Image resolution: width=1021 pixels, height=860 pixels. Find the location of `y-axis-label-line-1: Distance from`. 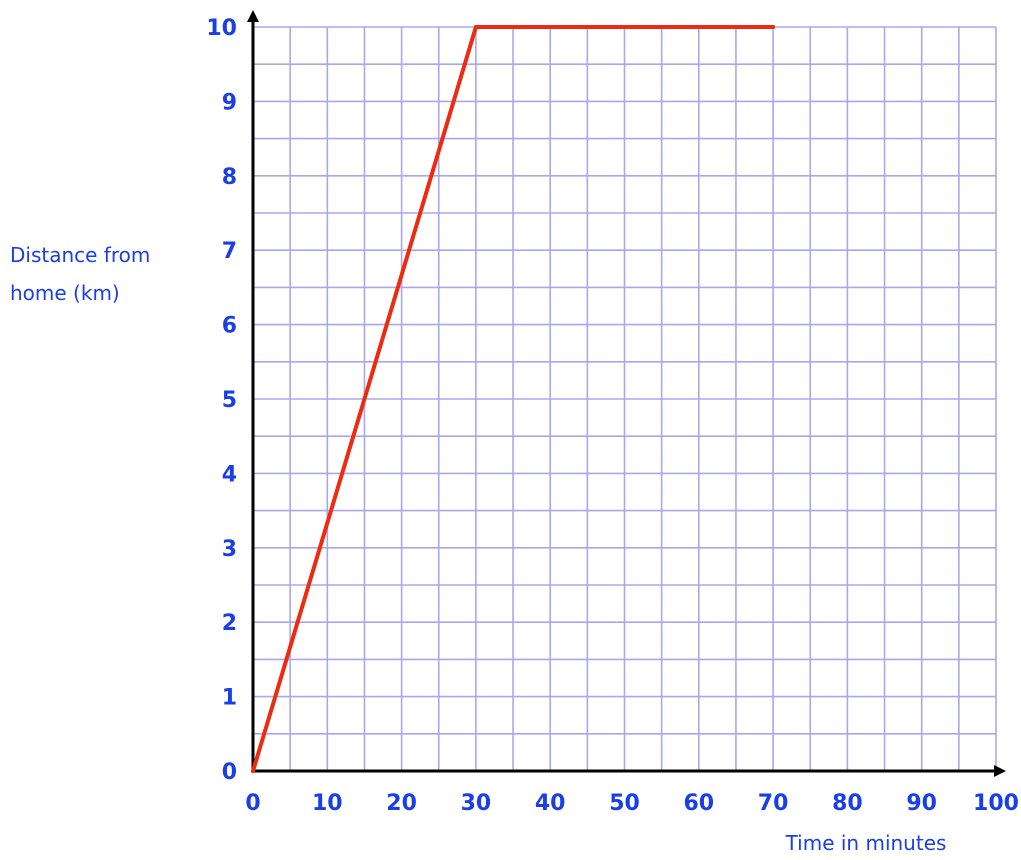

y-axis-label-line-1: Distance from is located at coordinates (80, 255).